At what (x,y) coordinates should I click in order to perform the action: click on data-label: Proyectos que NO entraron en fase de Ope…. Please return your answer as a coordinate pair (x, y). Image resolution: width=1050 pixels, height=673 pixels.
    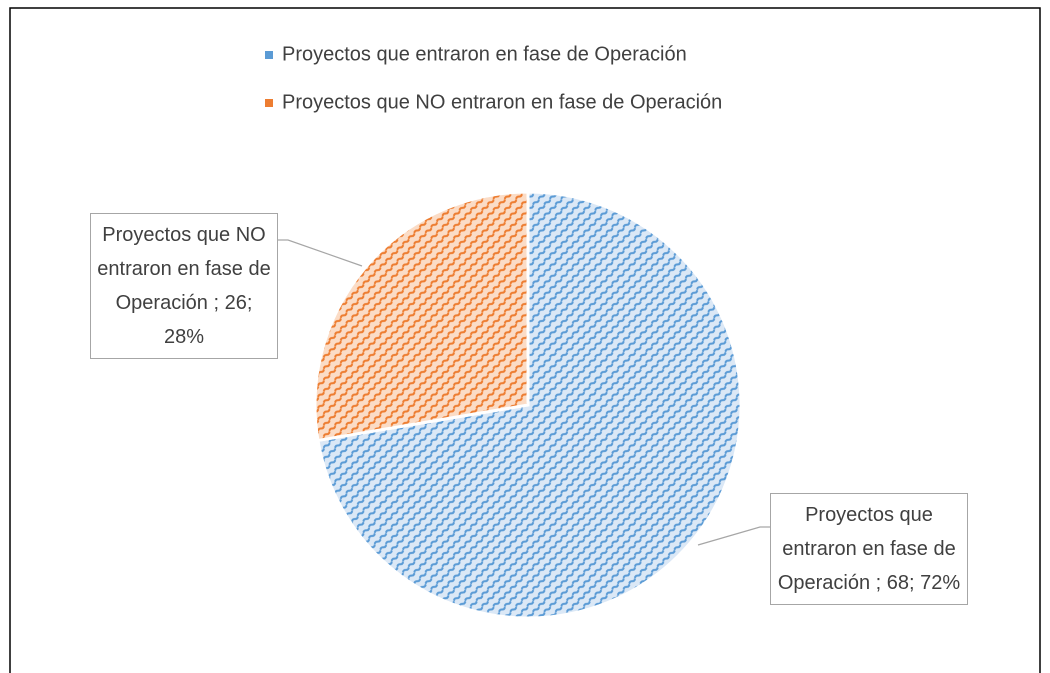
    Looking at the image, I should click on (184, 286).